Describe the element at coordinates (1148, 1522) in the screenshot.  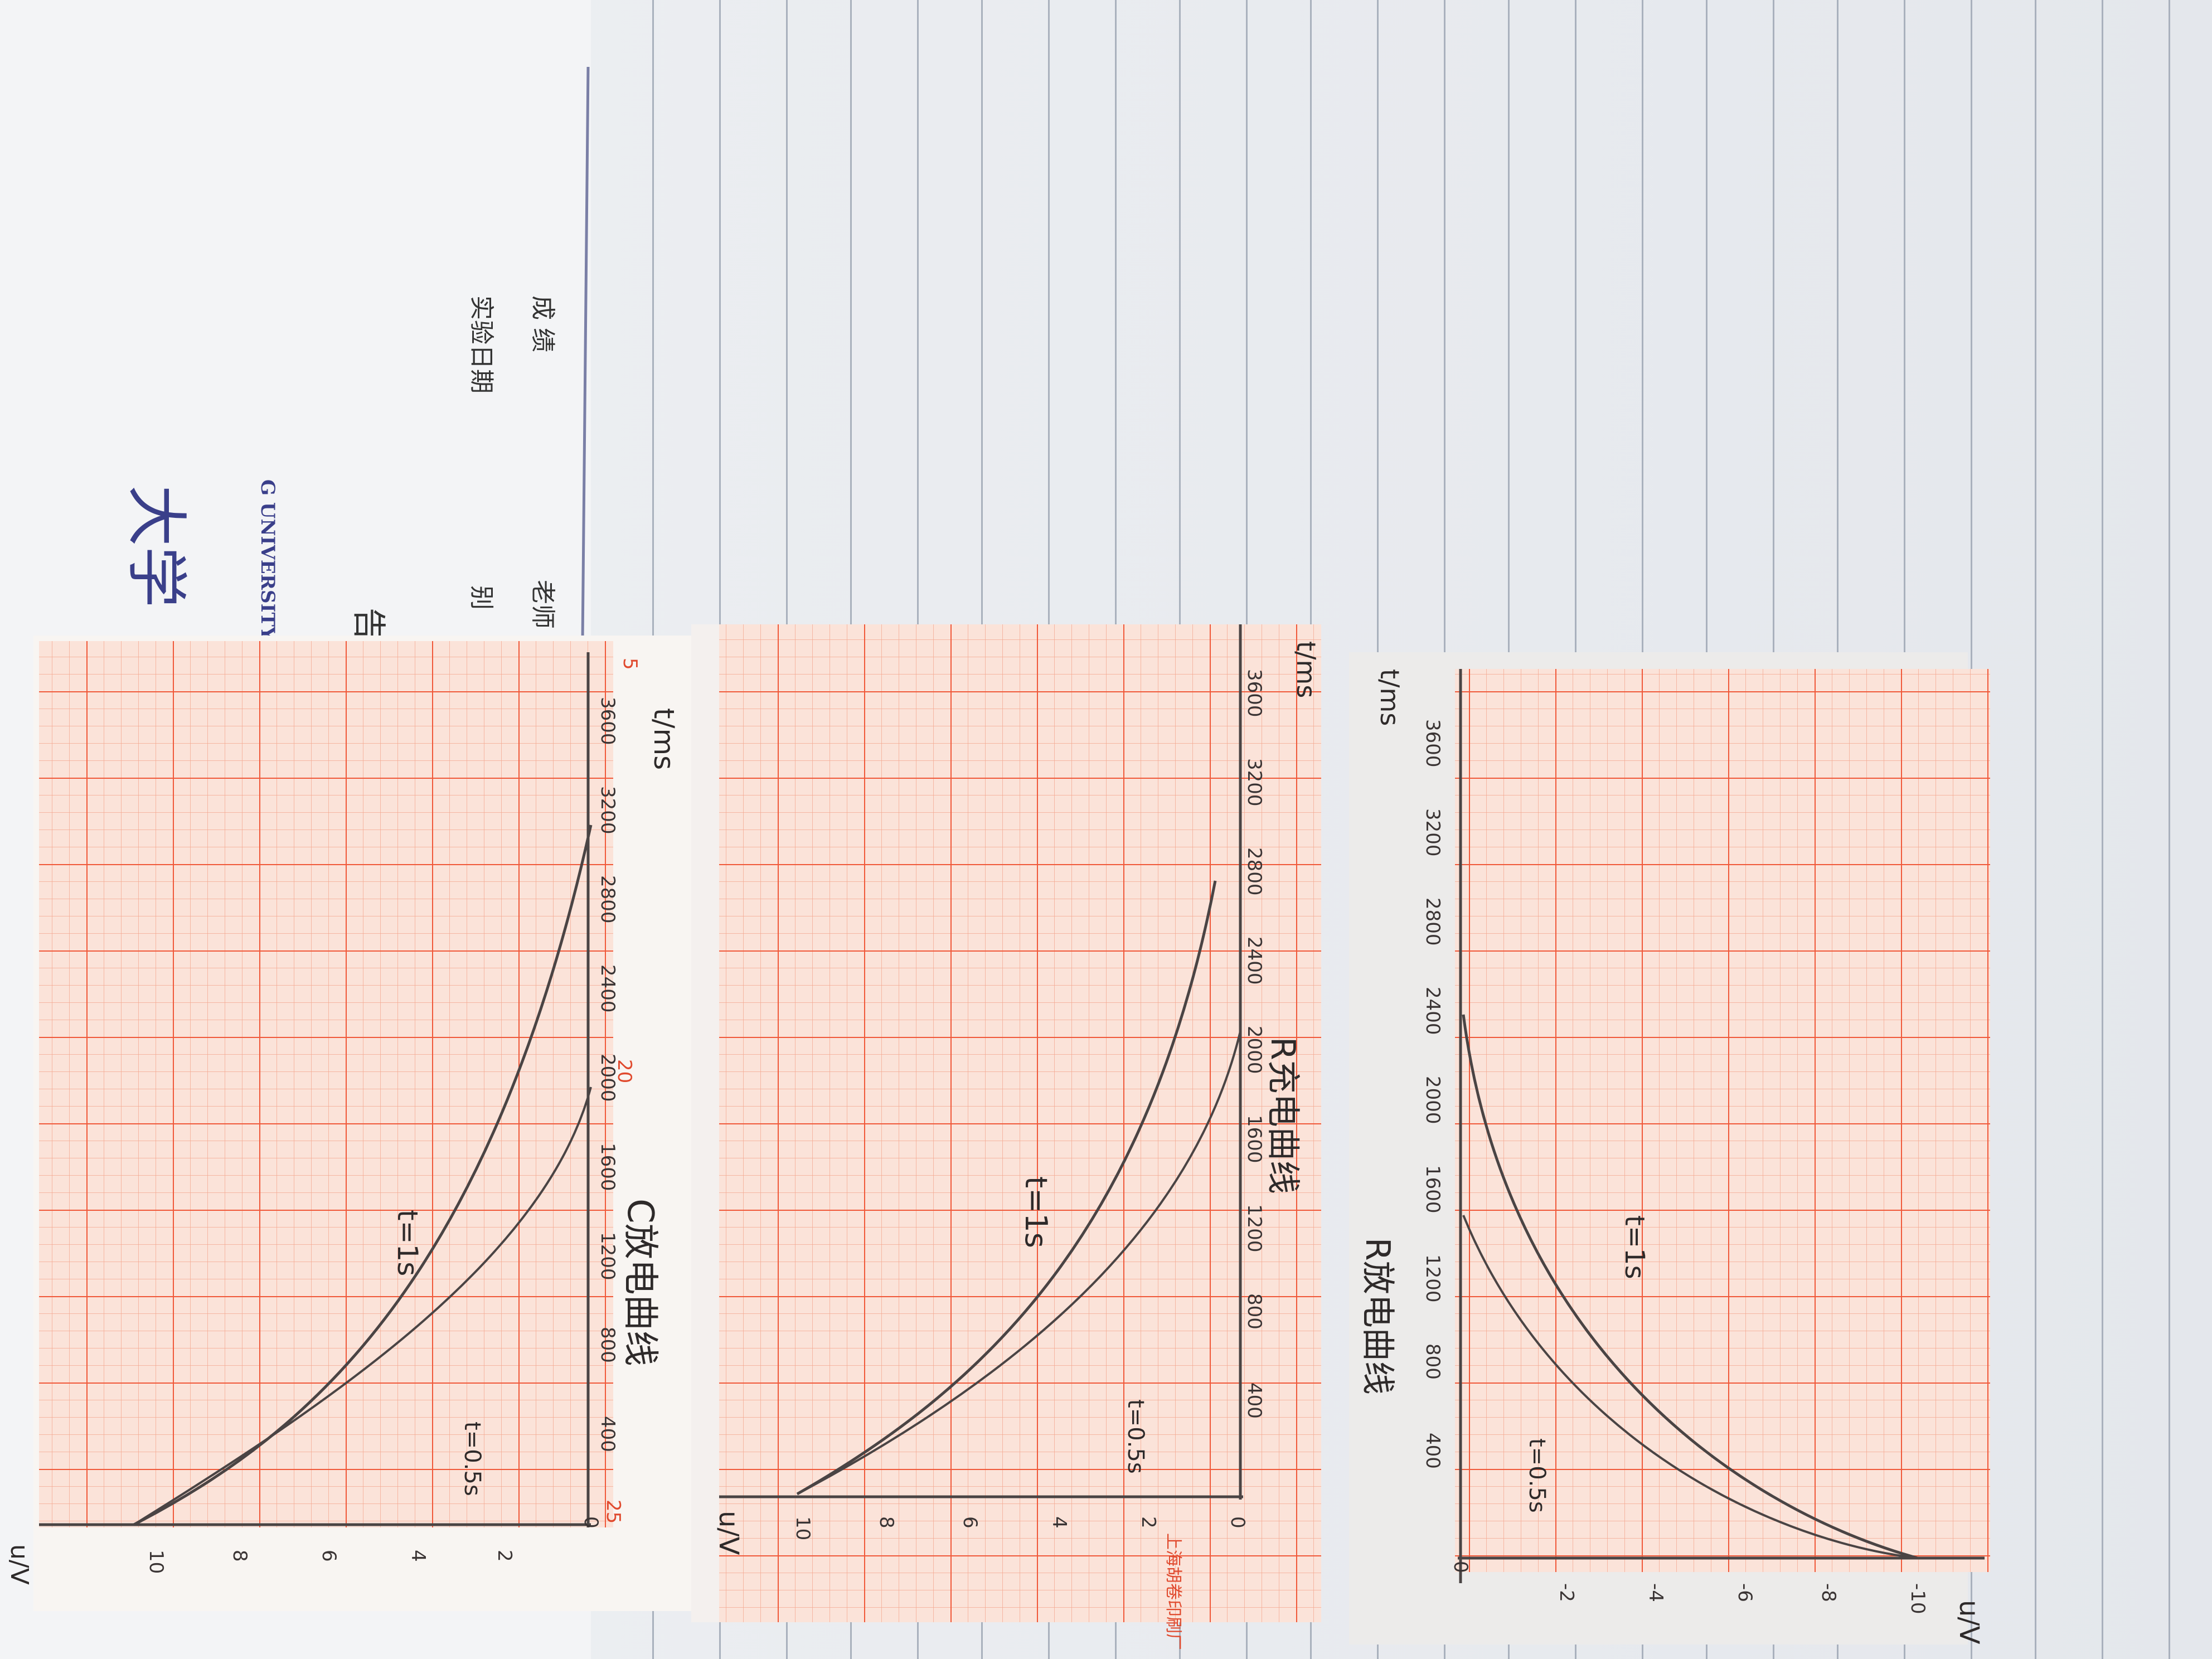
I see `r1-ytick-2: 2` at that location.